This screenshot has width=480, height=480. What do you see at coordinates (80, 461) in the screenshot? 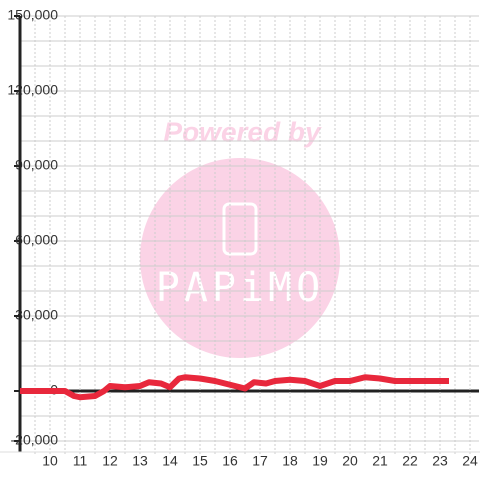
I see `x-tick-label: 11` at bounding box center [80, 461].